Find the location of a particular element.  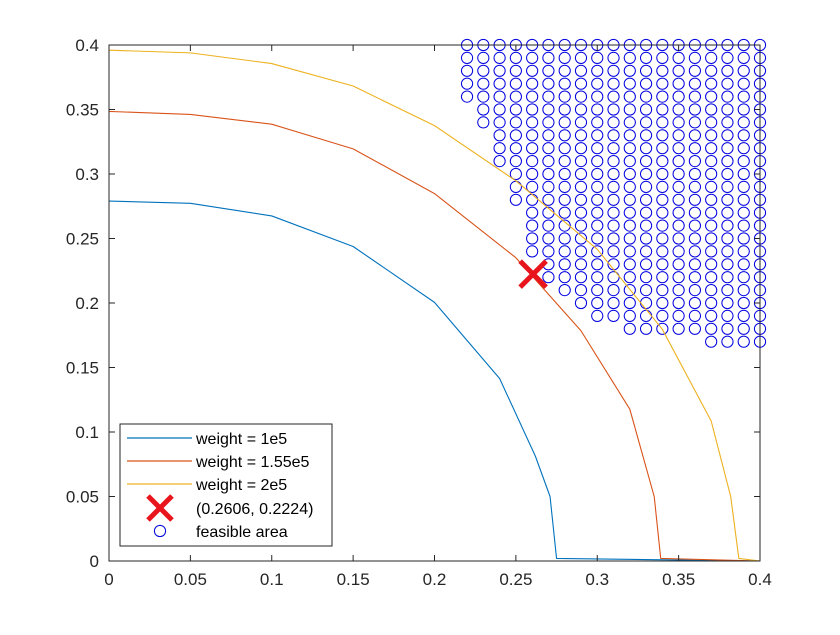

x-tick-label: 0.4 is located at coordinates (760, 579).